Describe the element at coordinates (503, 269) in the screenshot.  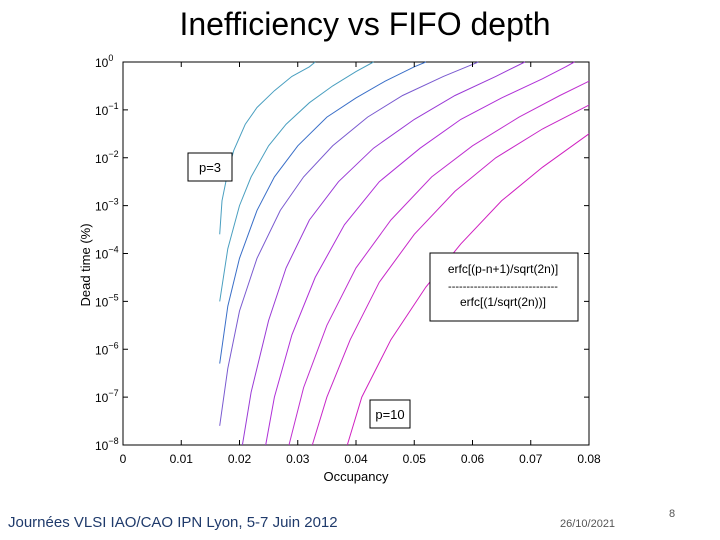
I see `formula-numerator: erfc[(p-n+1)/sqrt(2n)]` at that location.